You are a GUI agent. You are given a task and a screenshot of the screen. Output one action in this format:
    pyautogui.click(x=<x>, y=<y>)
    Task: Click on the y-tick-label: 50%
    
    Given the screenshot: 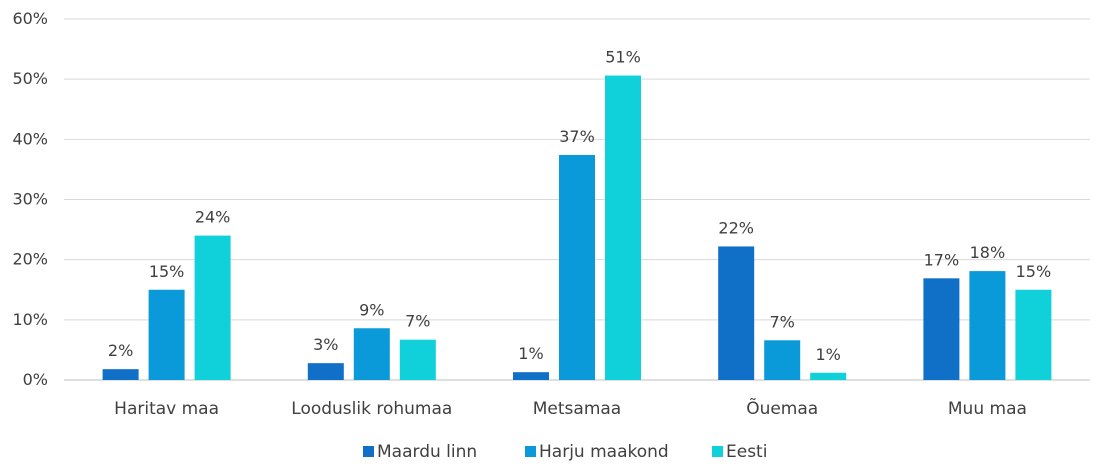 What is the action you would take?
    pyautogui.click(x=30, y=78)
    